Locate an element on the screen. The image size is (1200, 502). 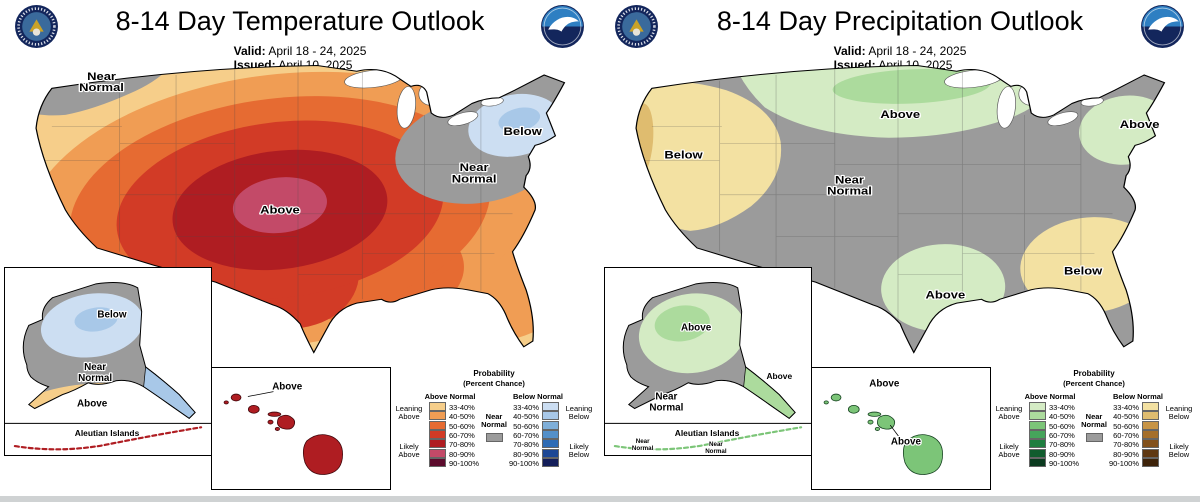
legend-percent-below-1: 40-50% is located at coordinates (526, 416).